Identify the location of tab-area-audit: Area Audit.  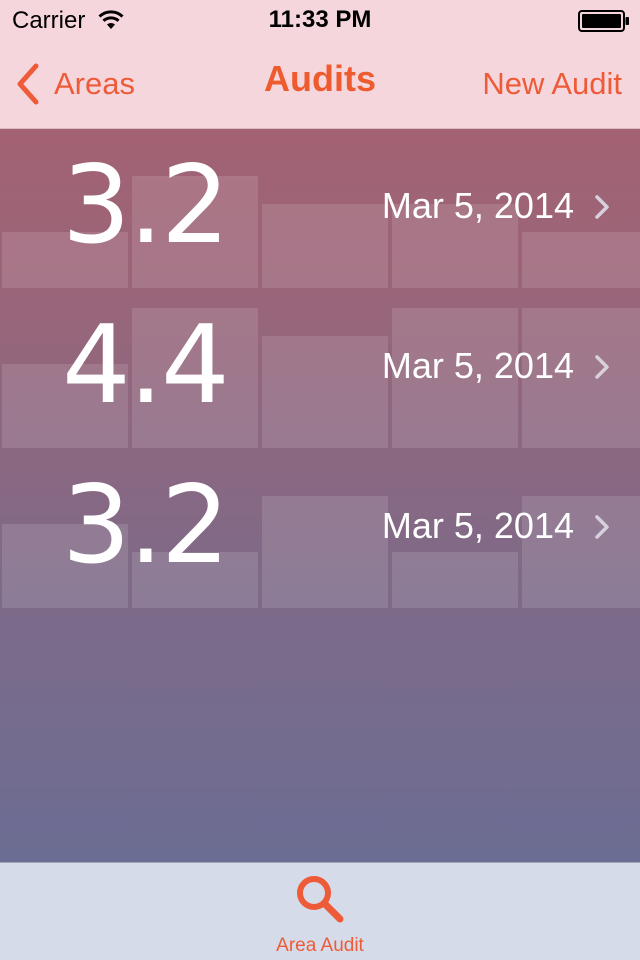
(320, 911).